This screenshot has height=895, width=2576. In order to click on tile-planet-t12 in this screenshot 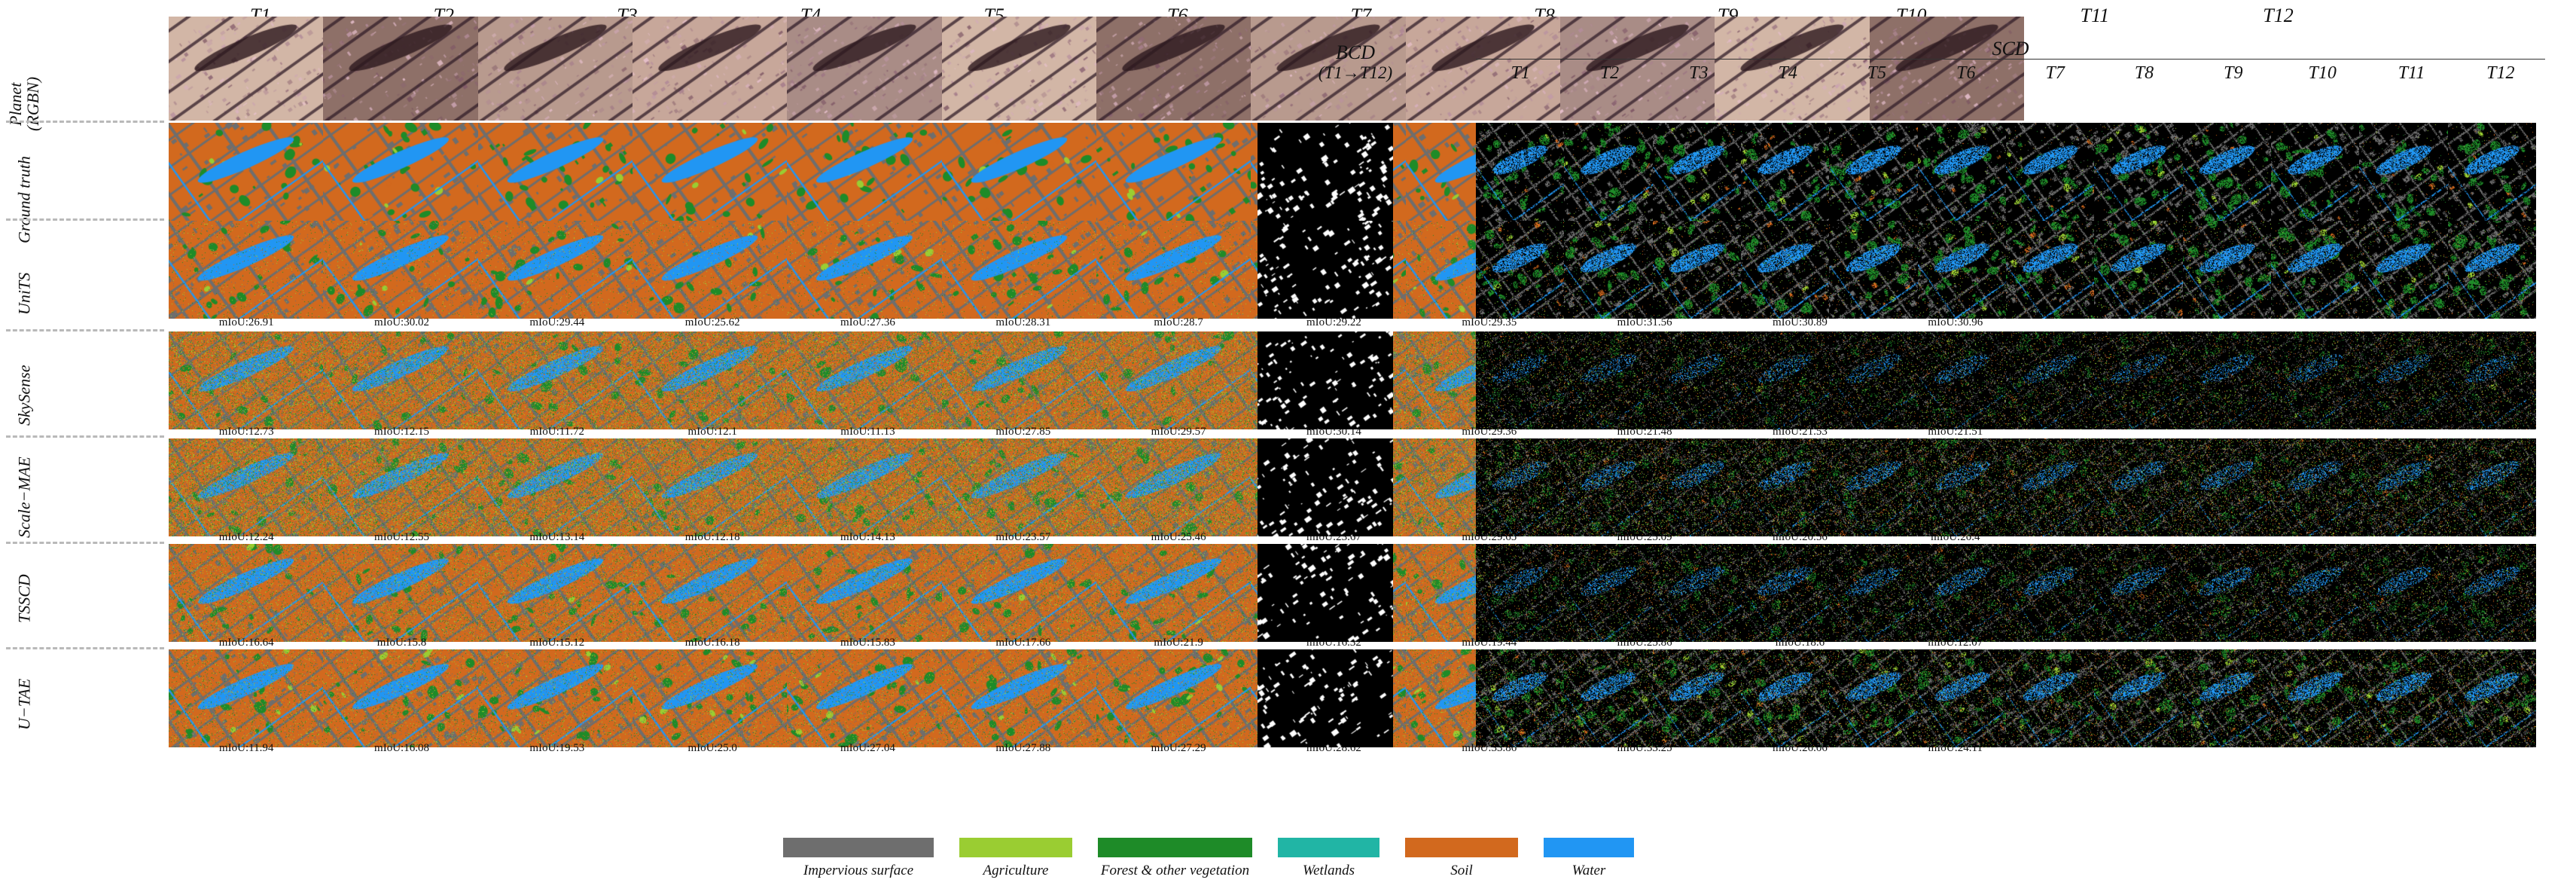, I will do `click(1946, 69)`.